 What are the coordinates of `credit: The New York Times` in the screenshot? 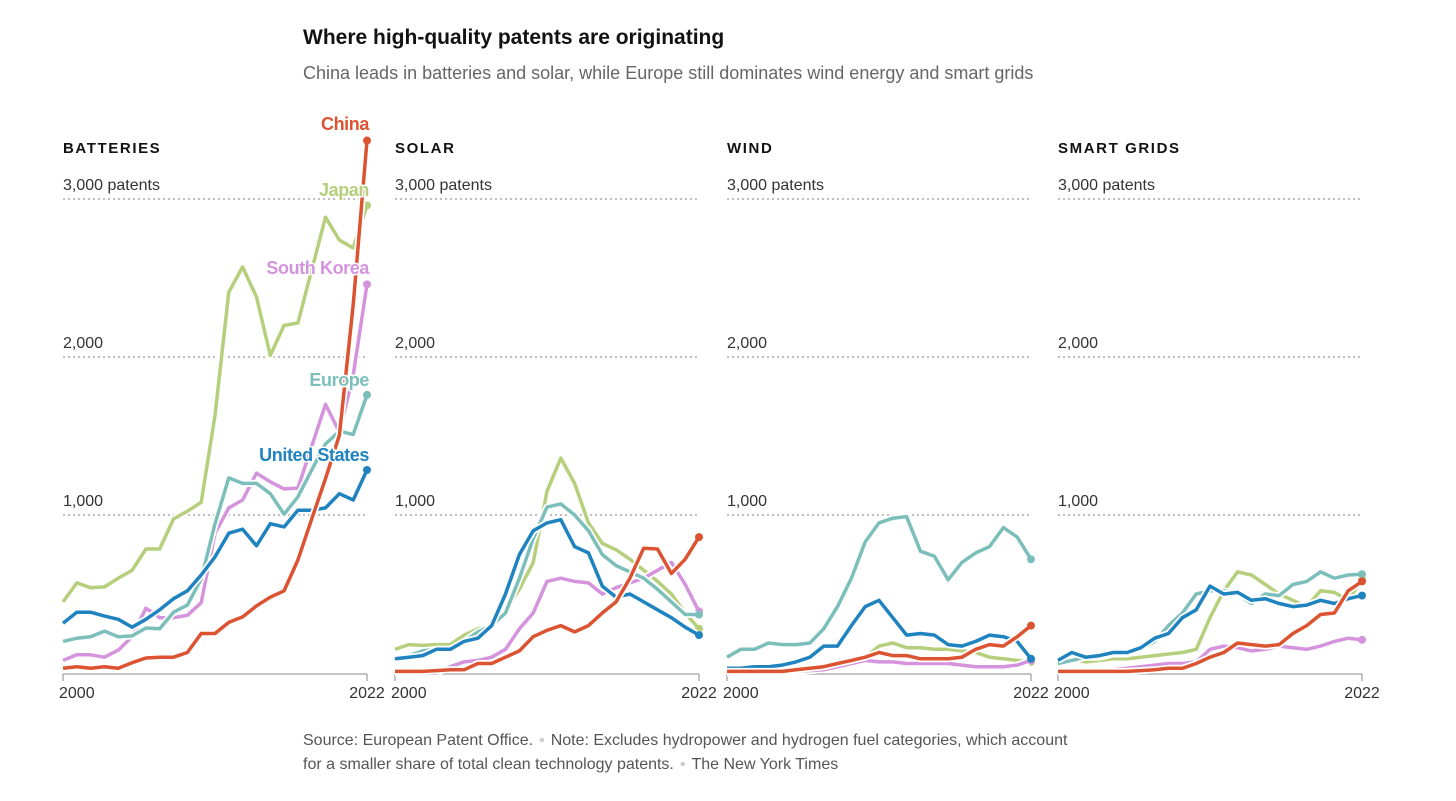 It's located at (765, 764).